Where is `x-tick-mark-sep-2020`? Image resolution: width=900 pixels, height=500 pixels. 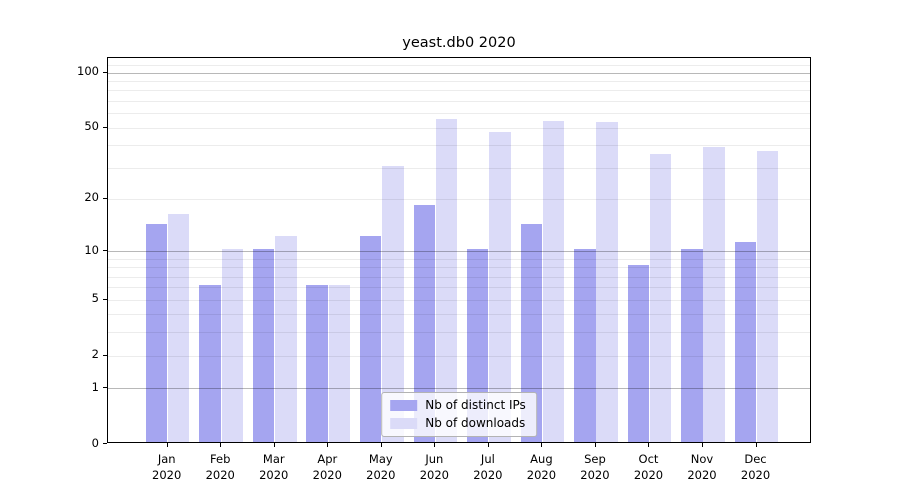
x-tick-mark-sep-2020 is located at coordinates (595, 445).